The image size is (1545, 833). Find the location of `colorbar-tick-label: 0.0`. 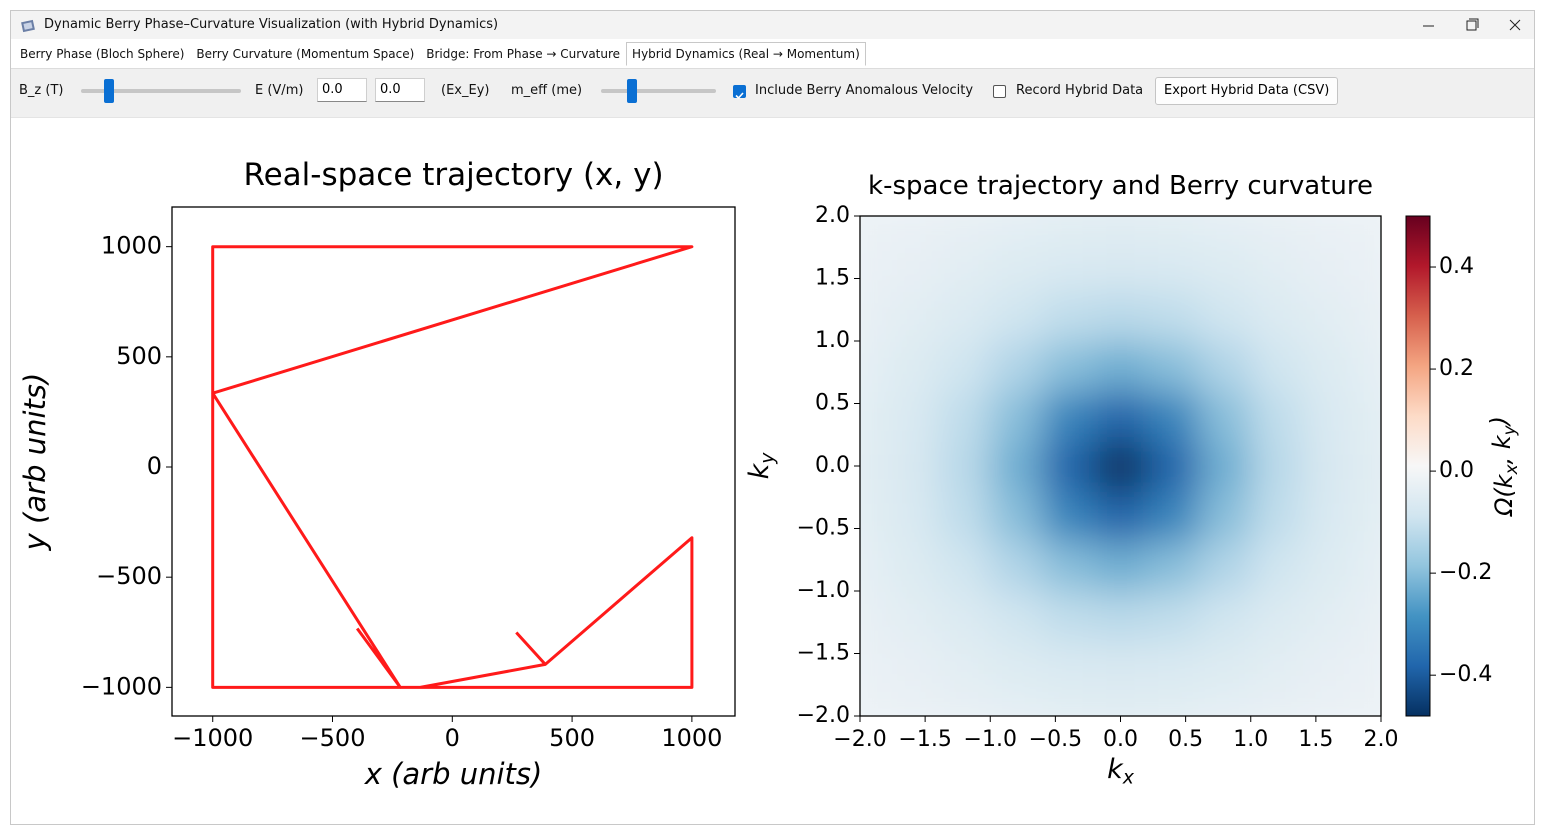

colorbar-tick-label: 0.0 is located at coordinates (1456, 470).